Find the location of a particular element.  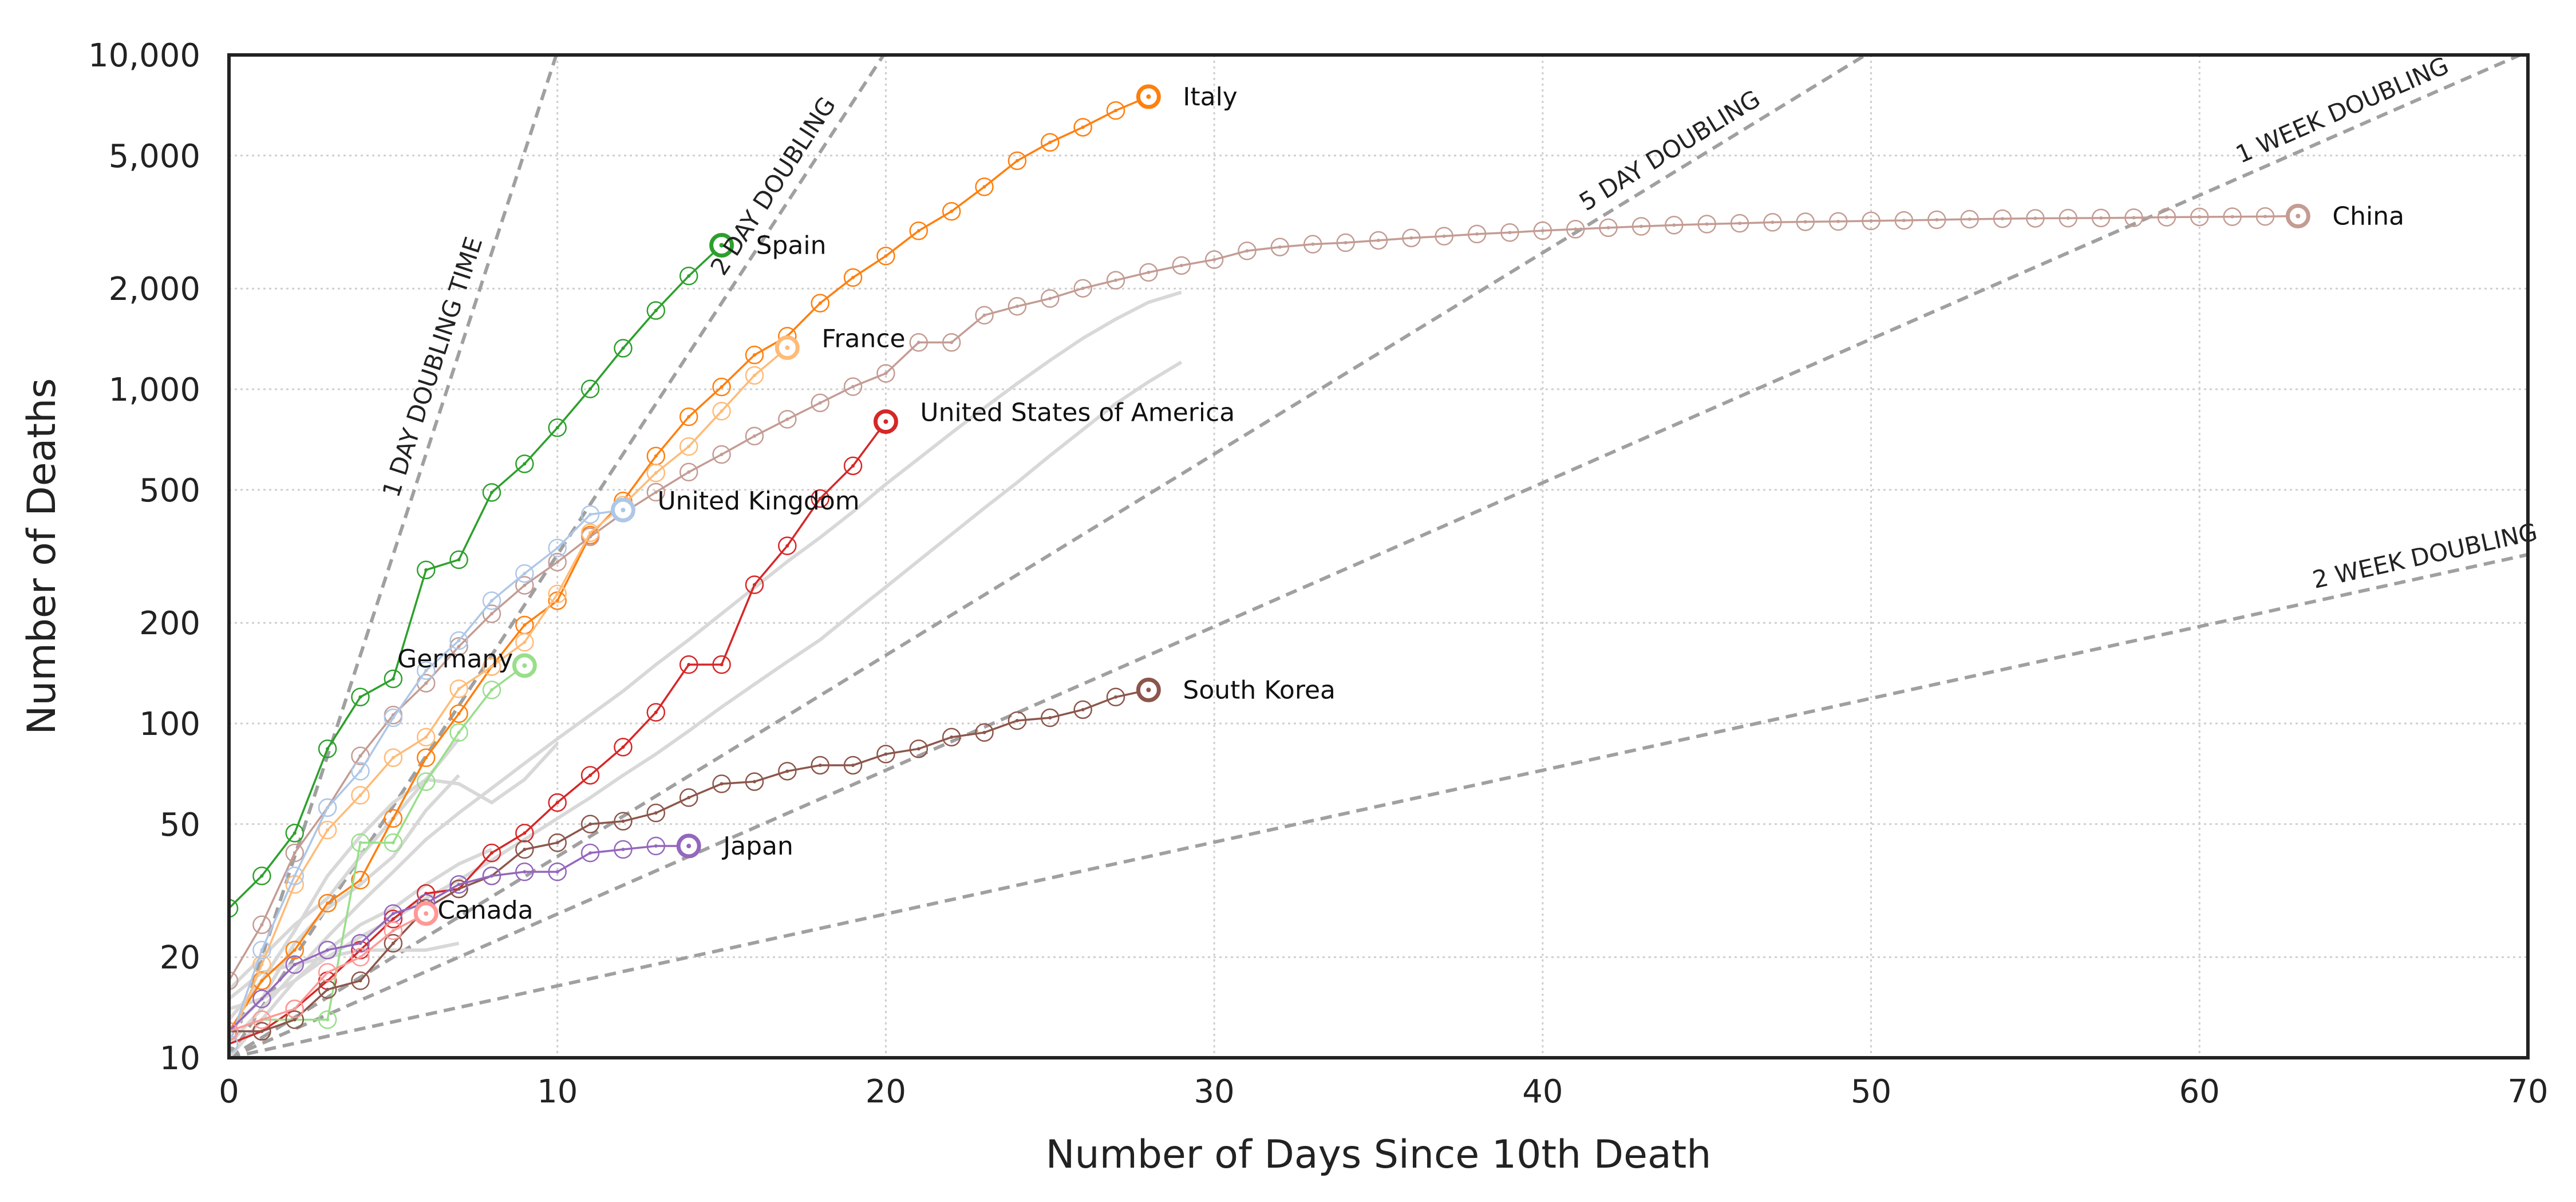

y-tick-label: 10 is located at coordinates (180, 1059).